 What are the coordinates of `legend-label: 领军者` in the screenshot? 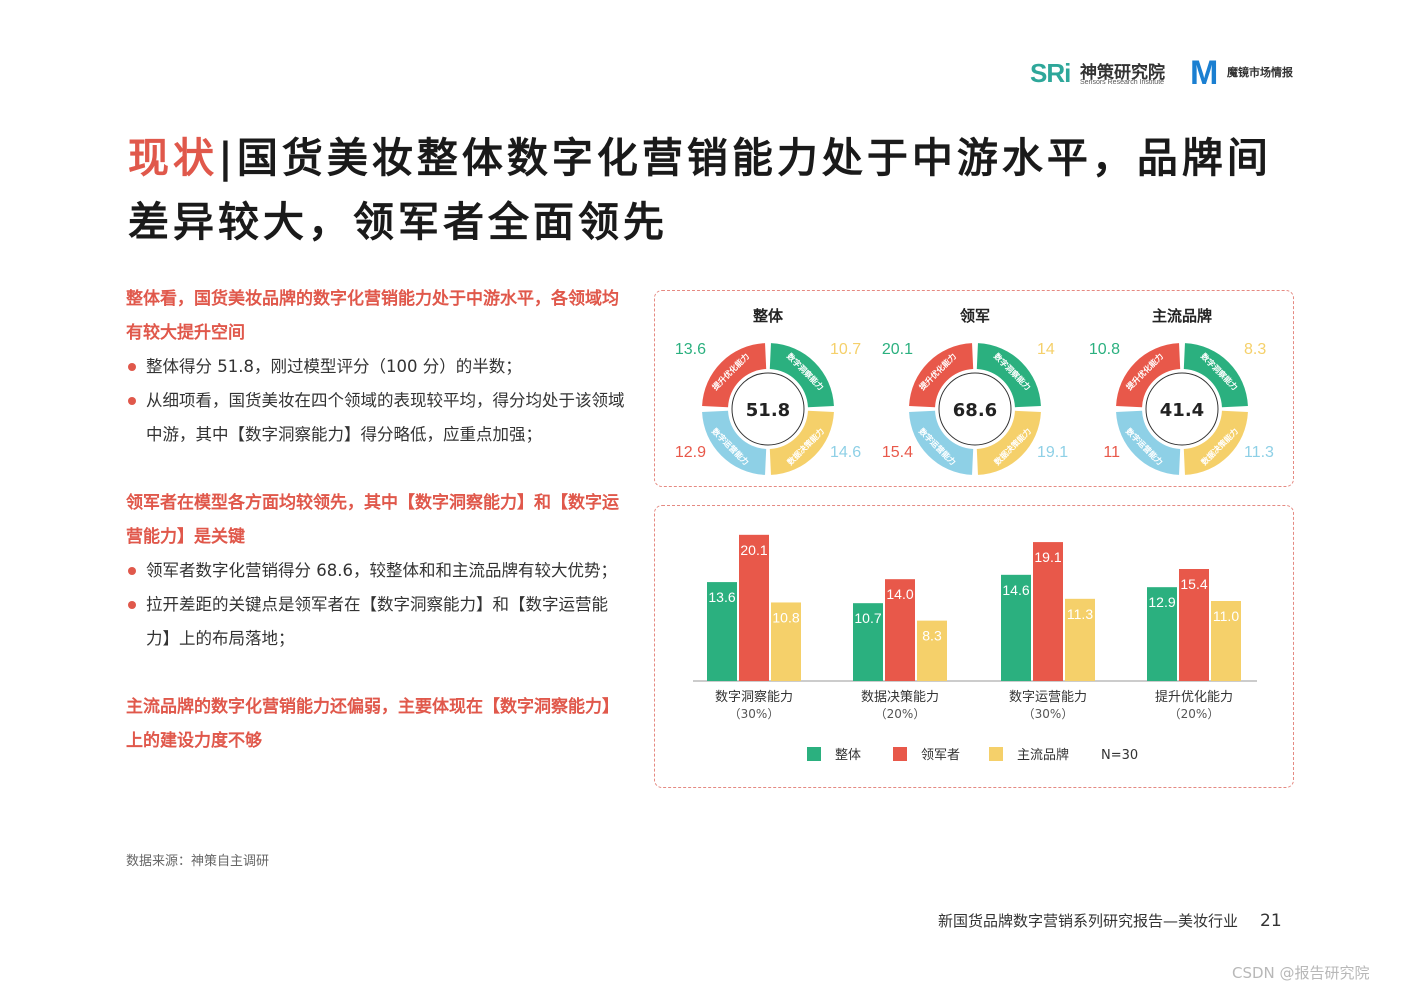 It's located at (940, 755).